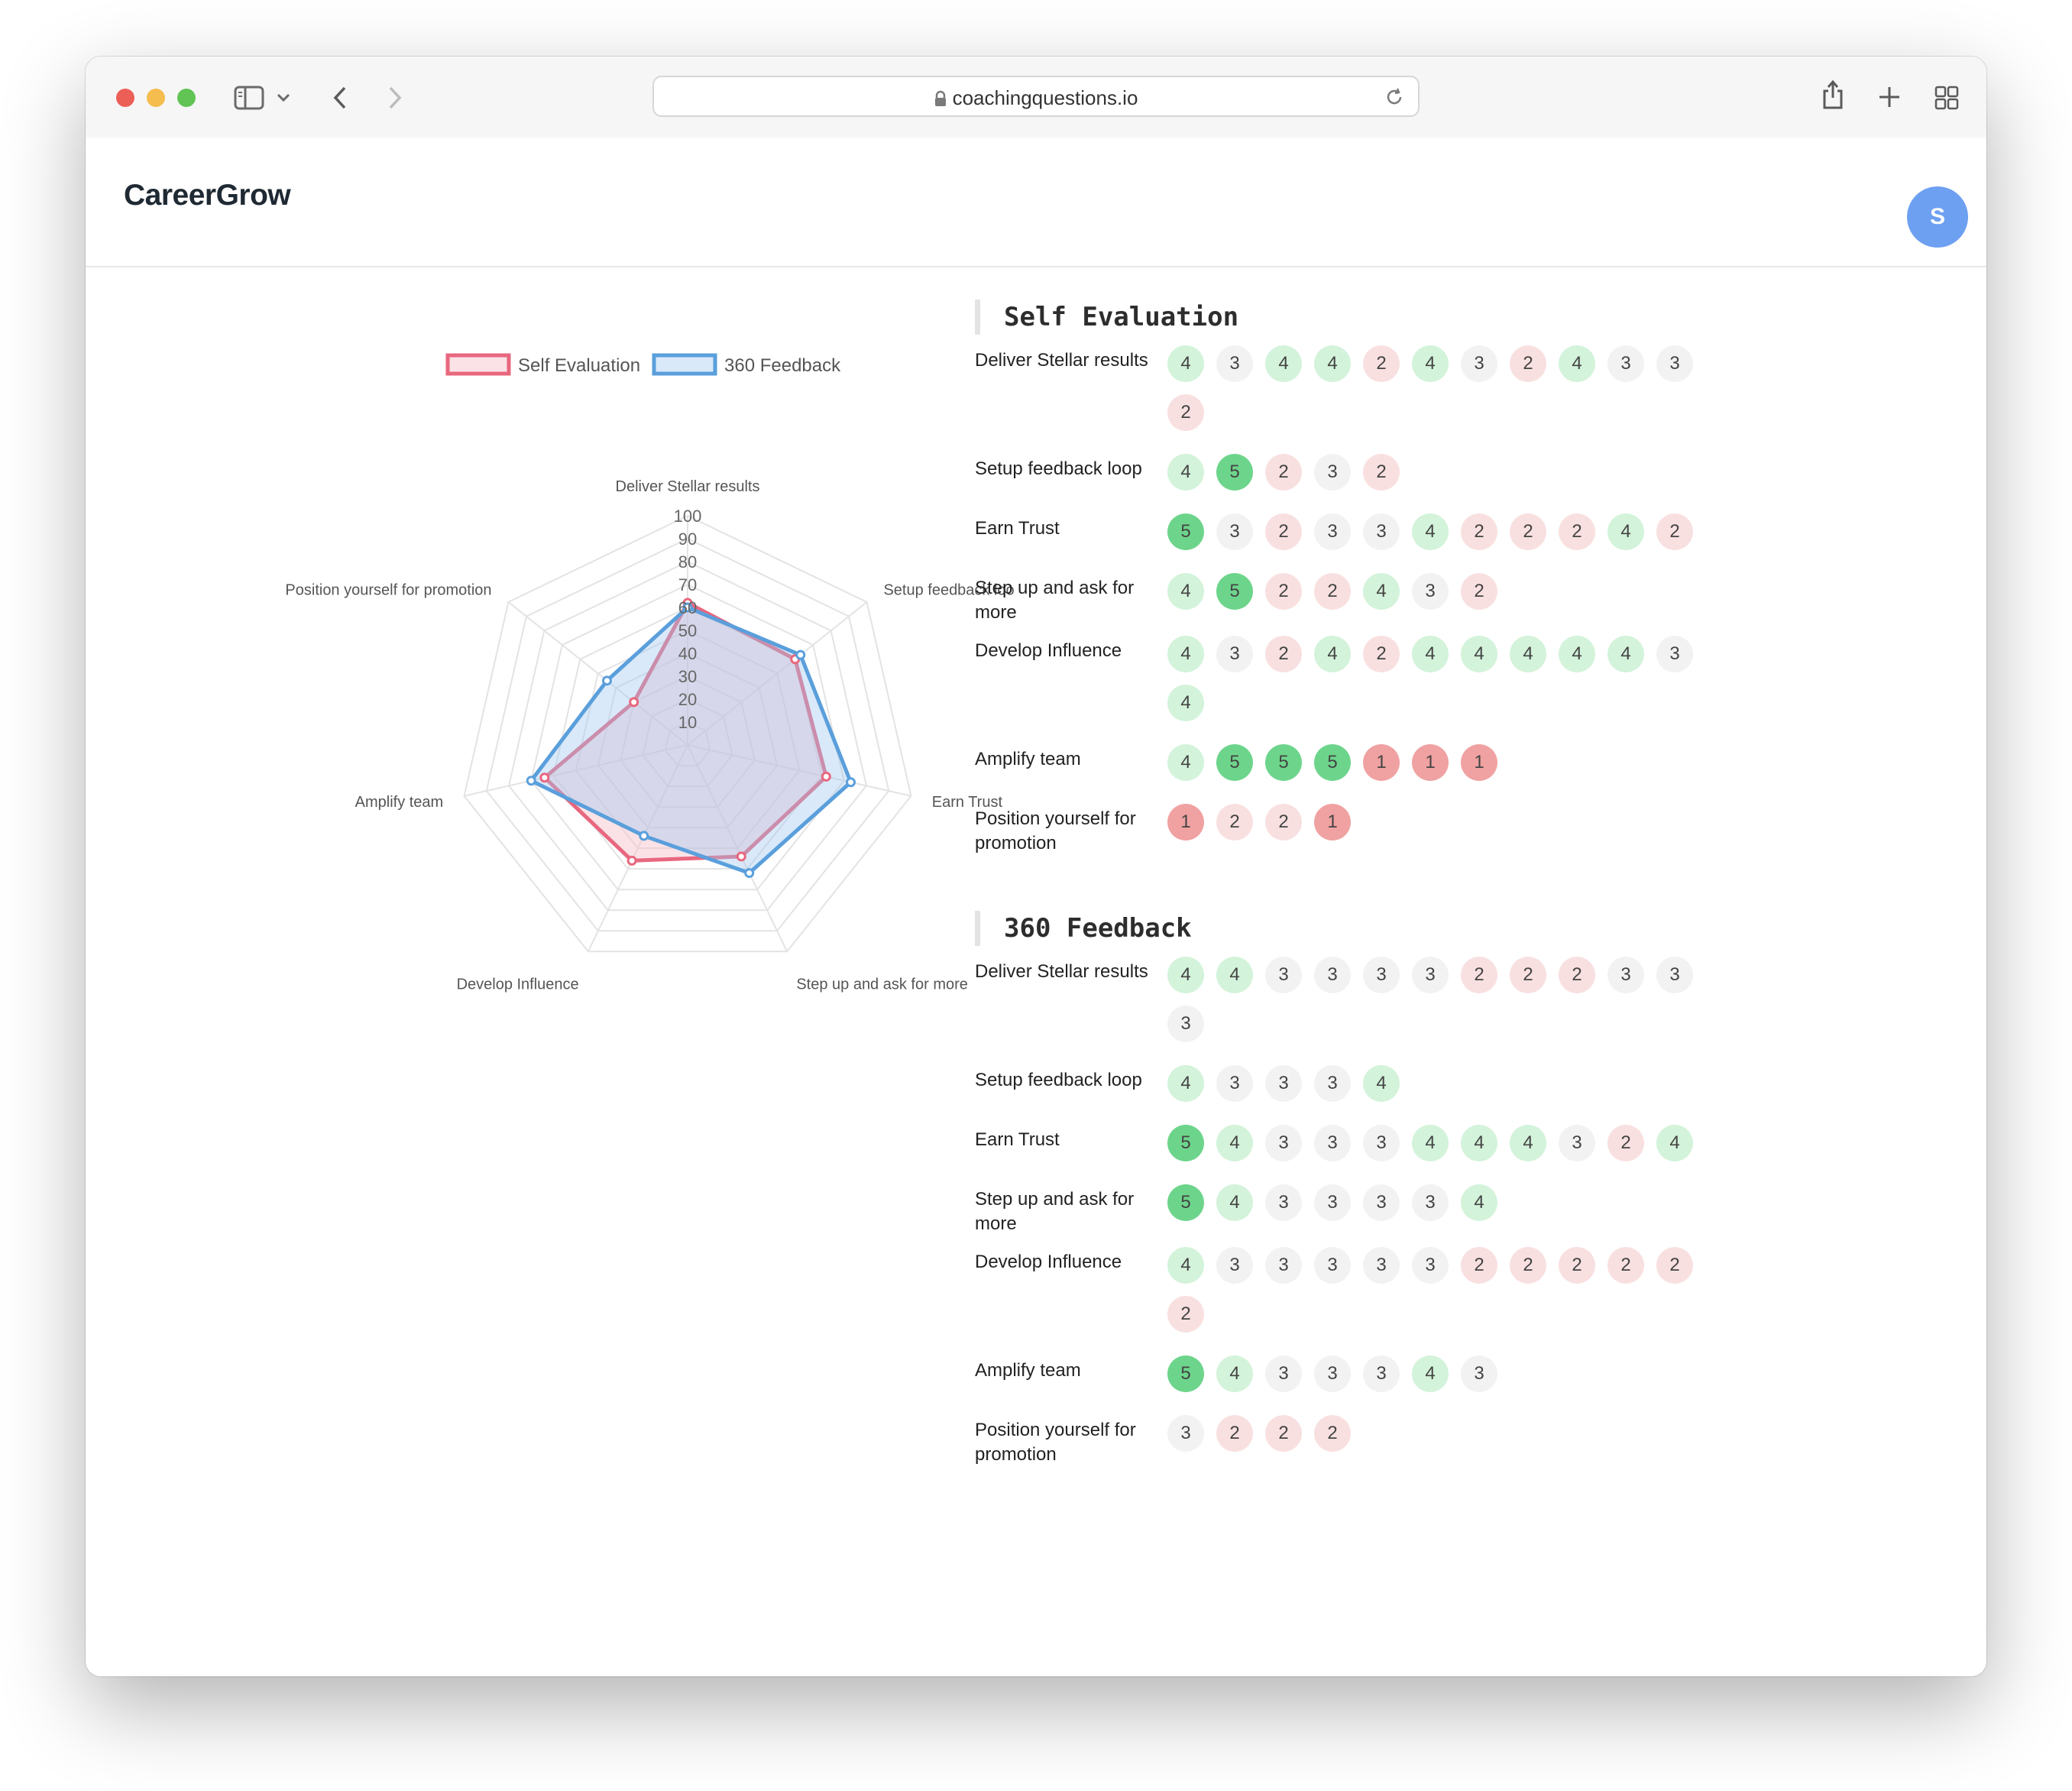  What do you see at coordinates (1058, 1080) in the screenshot?
I see `rating-row-label: Setup feedback loop` at bounding box center [1058, 1080].